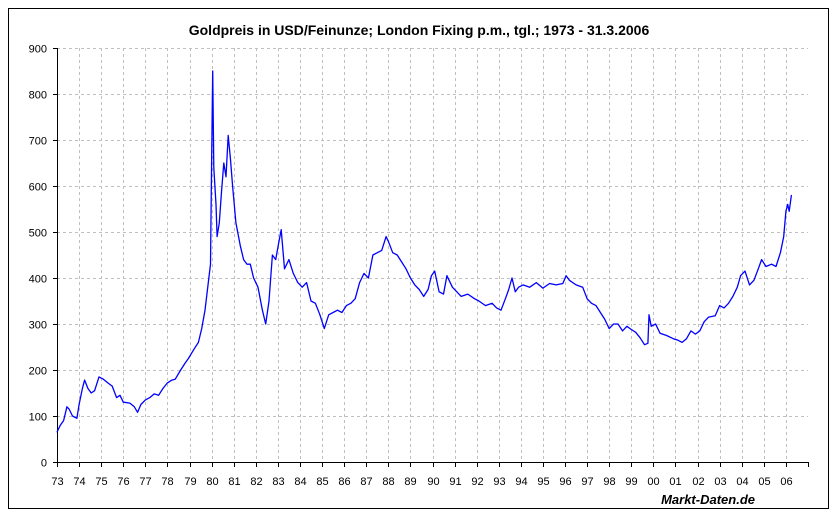 This screenshot has height=519, width=838. What do you see at coordinates (587, 482) in the screenshot?
I see `x-tick-label: 97` at bounding box center [587, 482].